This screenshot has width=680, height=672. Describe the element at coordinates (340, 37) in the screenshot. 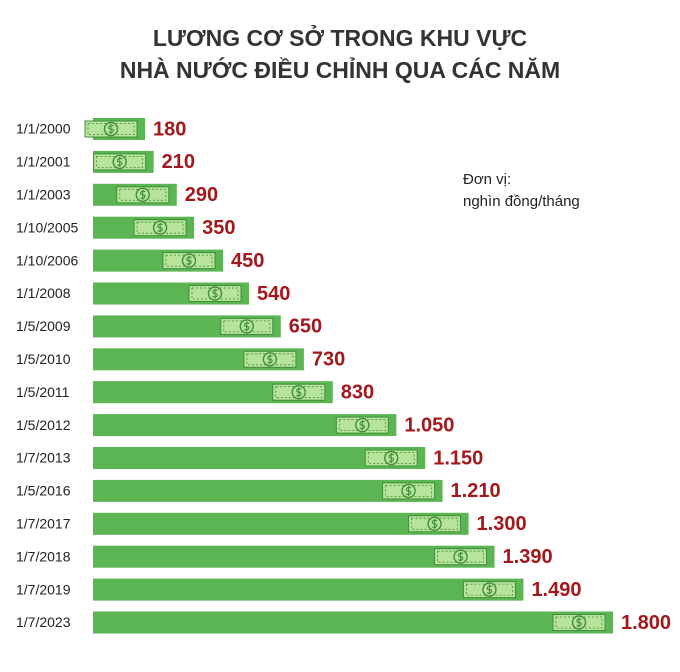

I see `chart-title: LƯƠNG CƠ SỞ TRONG KHU VỰC` at that location.